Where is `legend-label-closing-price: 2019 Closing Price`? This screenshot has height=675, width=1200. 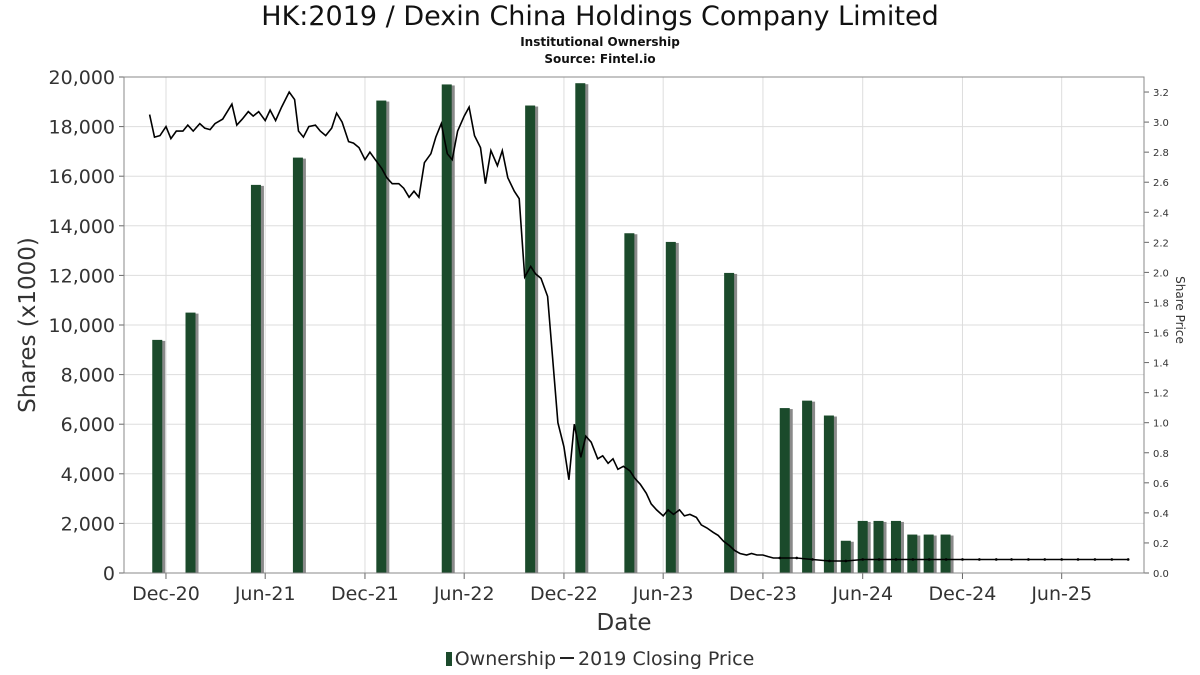 legend-label-closing-price: 2019 Closing Price is located at coordinates (666, 659).